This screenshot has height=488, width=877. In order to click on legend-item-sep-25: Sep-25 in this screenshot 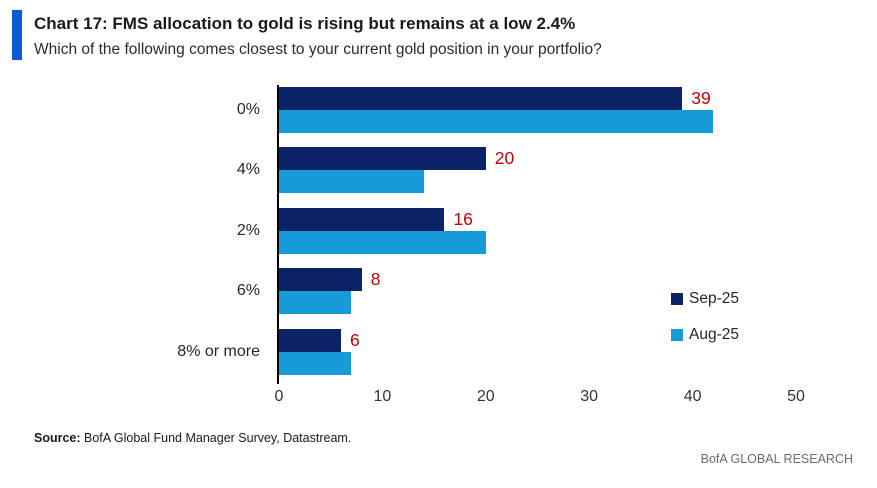, I will do `click(705, 298)`.